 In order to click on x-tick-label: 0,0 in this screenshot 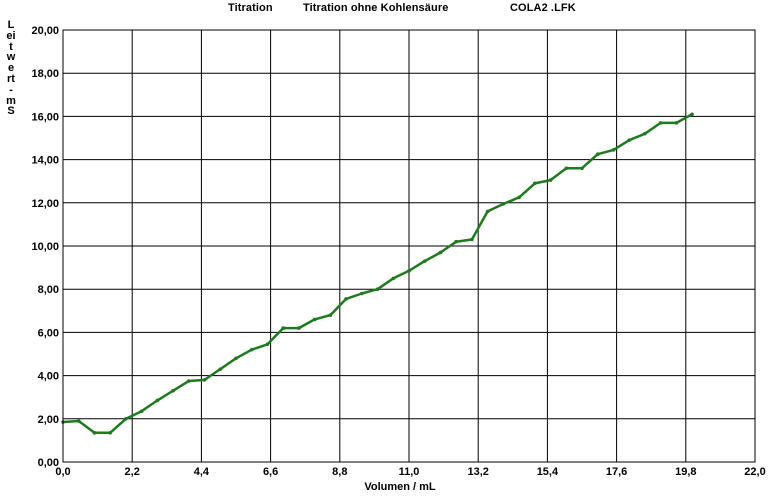, I will do `click(62, 472)`.